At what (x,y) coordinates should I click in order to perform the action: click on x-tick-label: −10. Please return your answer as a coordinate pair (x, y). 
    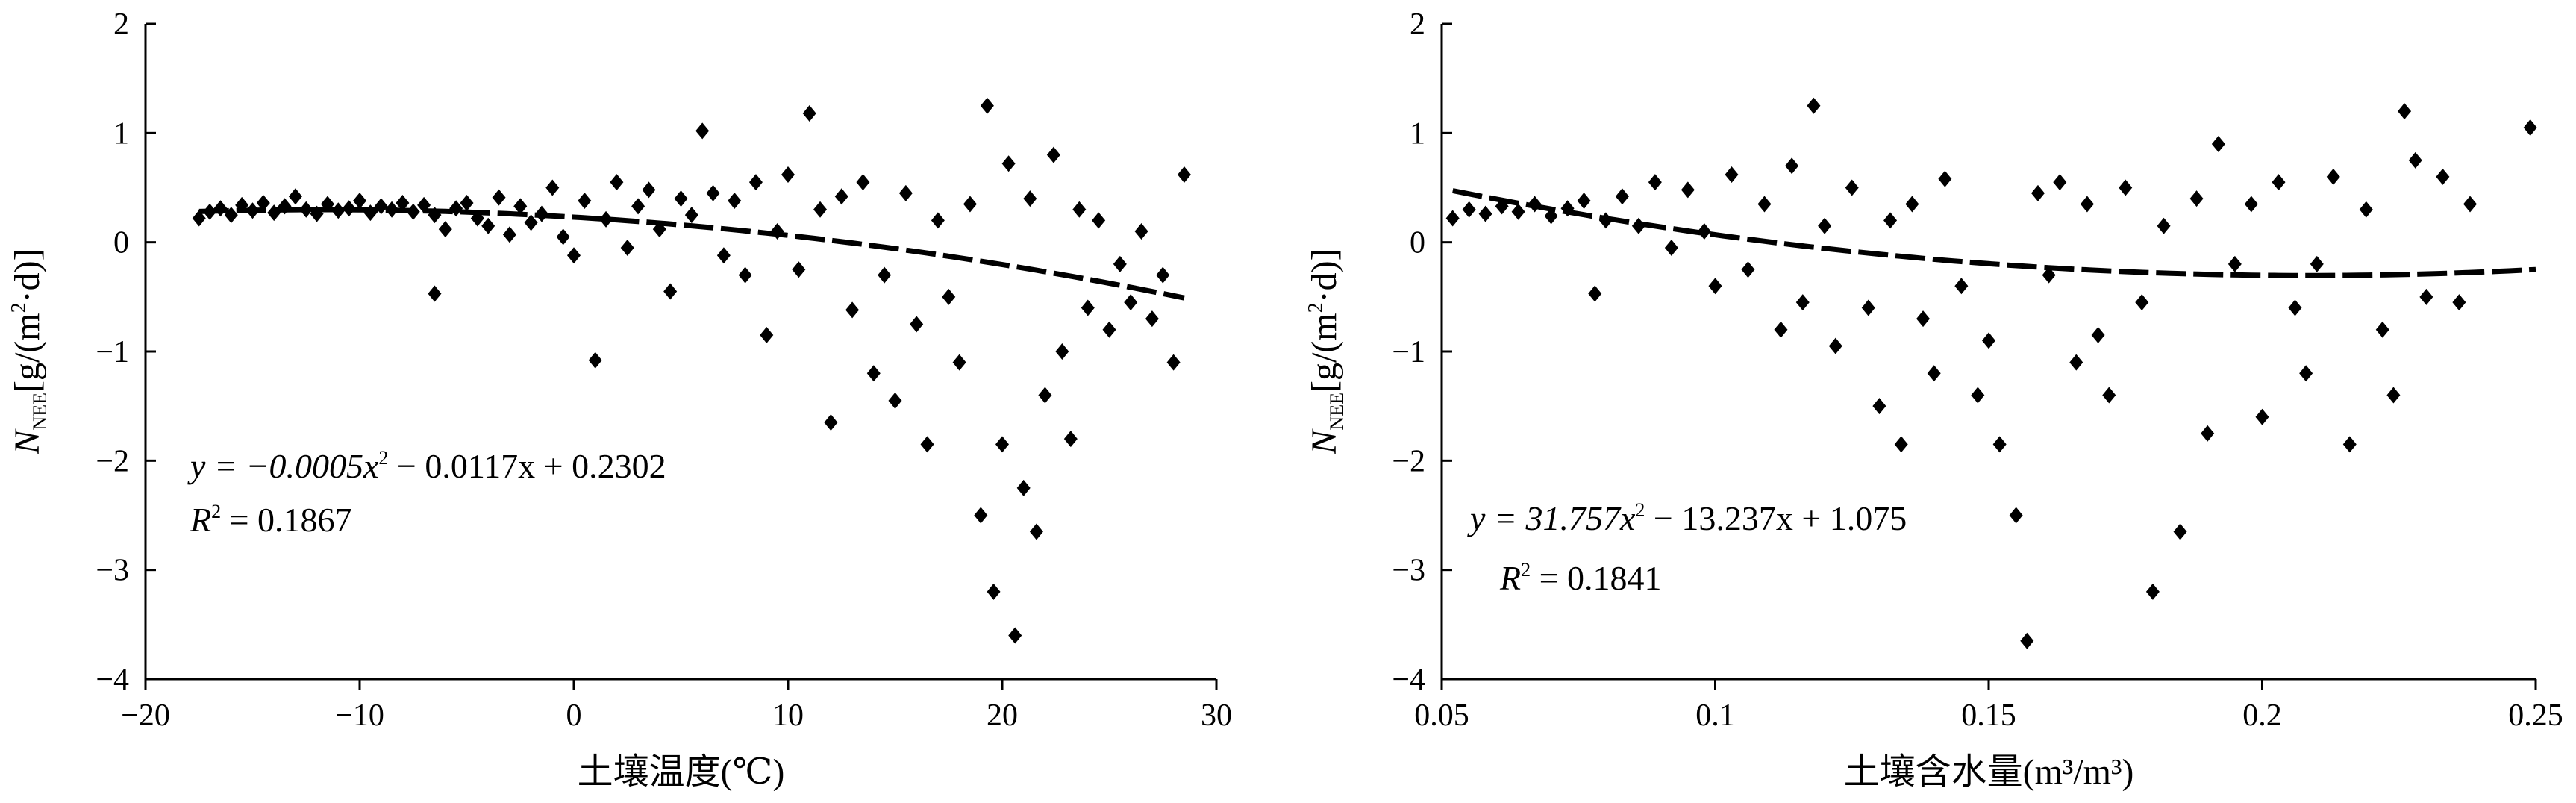
    Looking at the image, I should click on (359, 716).